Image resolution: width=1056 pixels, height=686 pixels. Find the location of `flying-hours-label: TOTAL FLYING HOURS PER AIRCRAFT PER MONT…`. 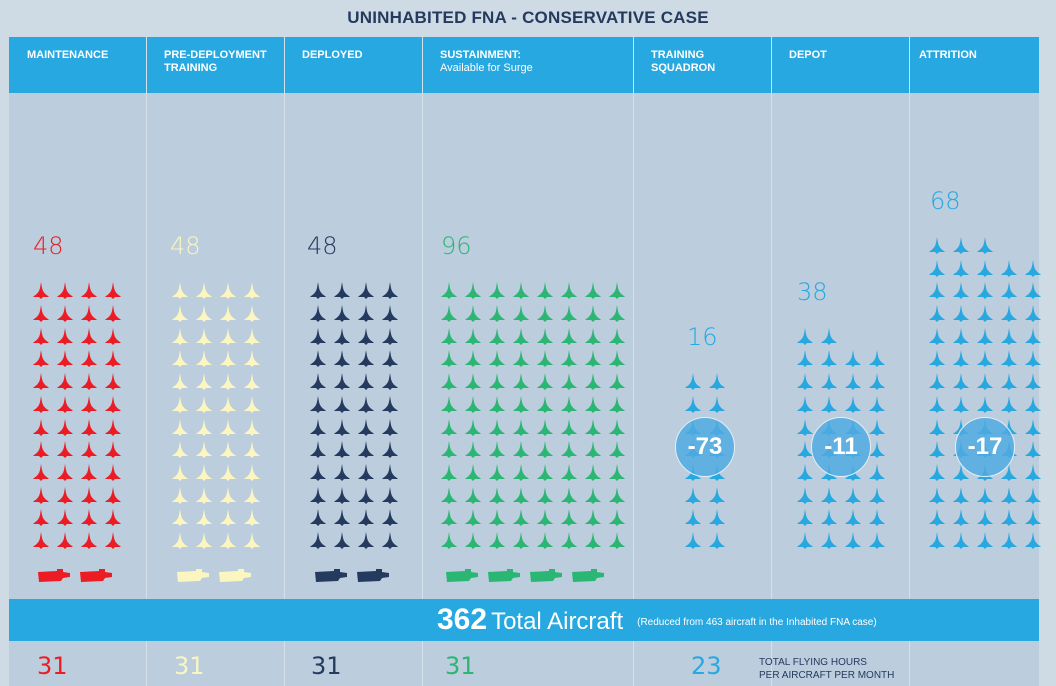

flying-hours-label: TOTAL FLYING HOURS PER AIRCRAFT PER MONT… is located at coordinates (826, 669).